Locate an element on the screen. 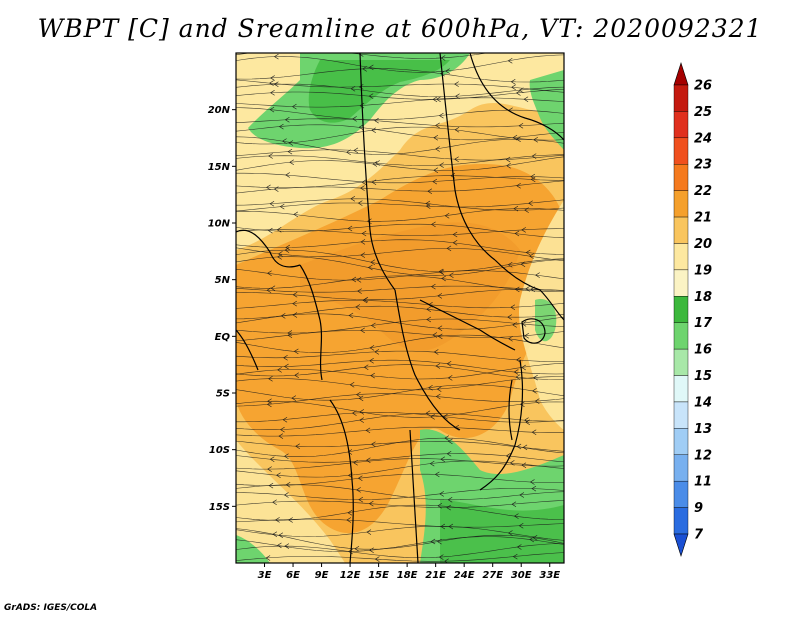 The height and width of the screenshot is (618, 800). colorbar-label: 7 is located at coordinates (699, 535).